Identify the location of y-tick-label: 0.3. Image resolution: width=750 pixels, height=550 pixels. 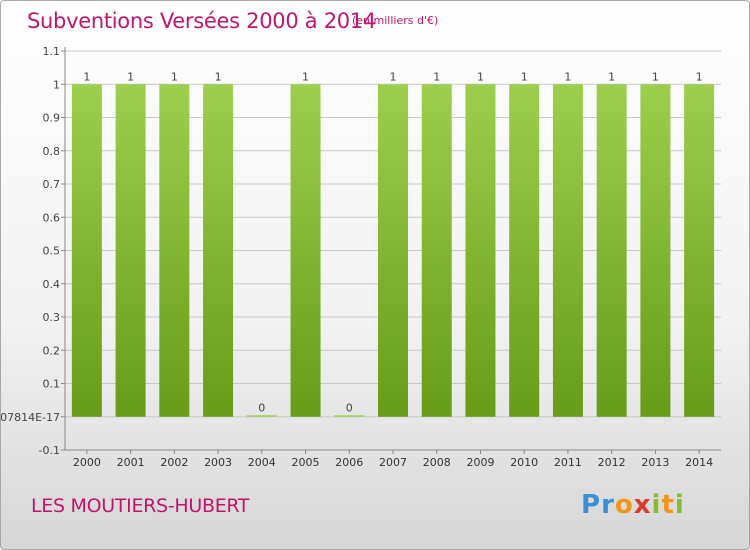
(52, 317).